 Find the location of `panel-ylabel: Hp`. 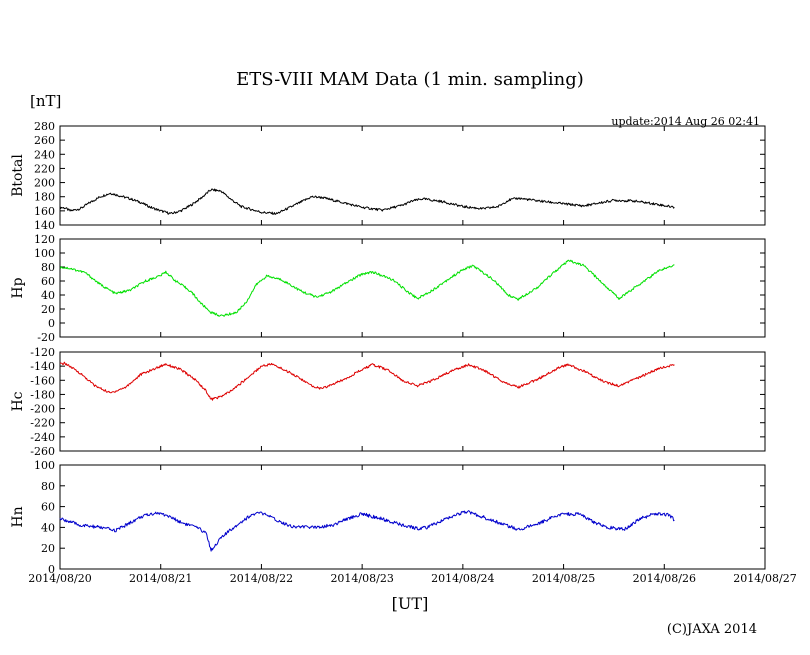

panel-ylabel: Hp is located at coordinates (18, 287).